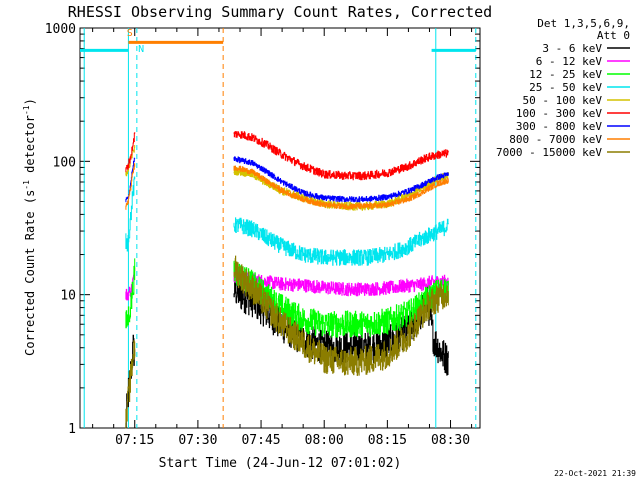 Image resolution: width=640 pixels, height=480 pixels. I want to click on x-tick-label: 07:45, so click(260, 440).